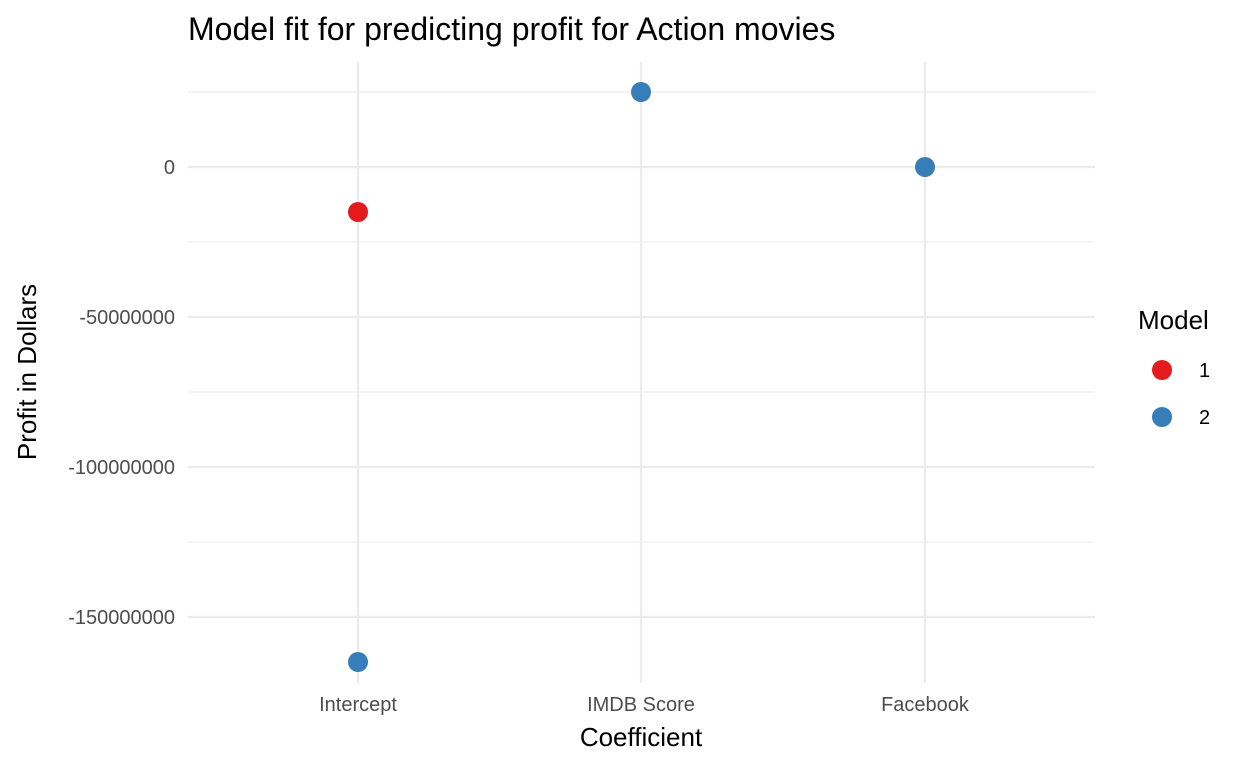 Image resolution: width=1248 pixels, height=768 pixels. What do you see at coordinates (1181, 394) in the screenshot?
I see `legend-items: 12` at bounding box center [1181, 394].